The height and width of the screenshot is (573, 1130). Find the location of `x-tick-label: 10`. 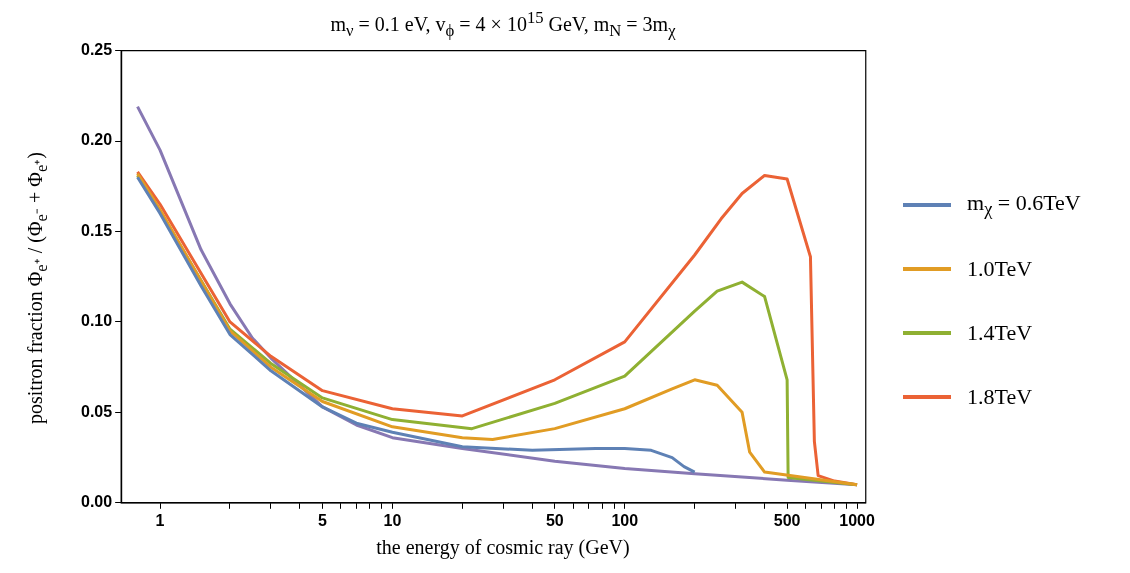

x-tick-label: 10 is located at coordinates (392, 520).